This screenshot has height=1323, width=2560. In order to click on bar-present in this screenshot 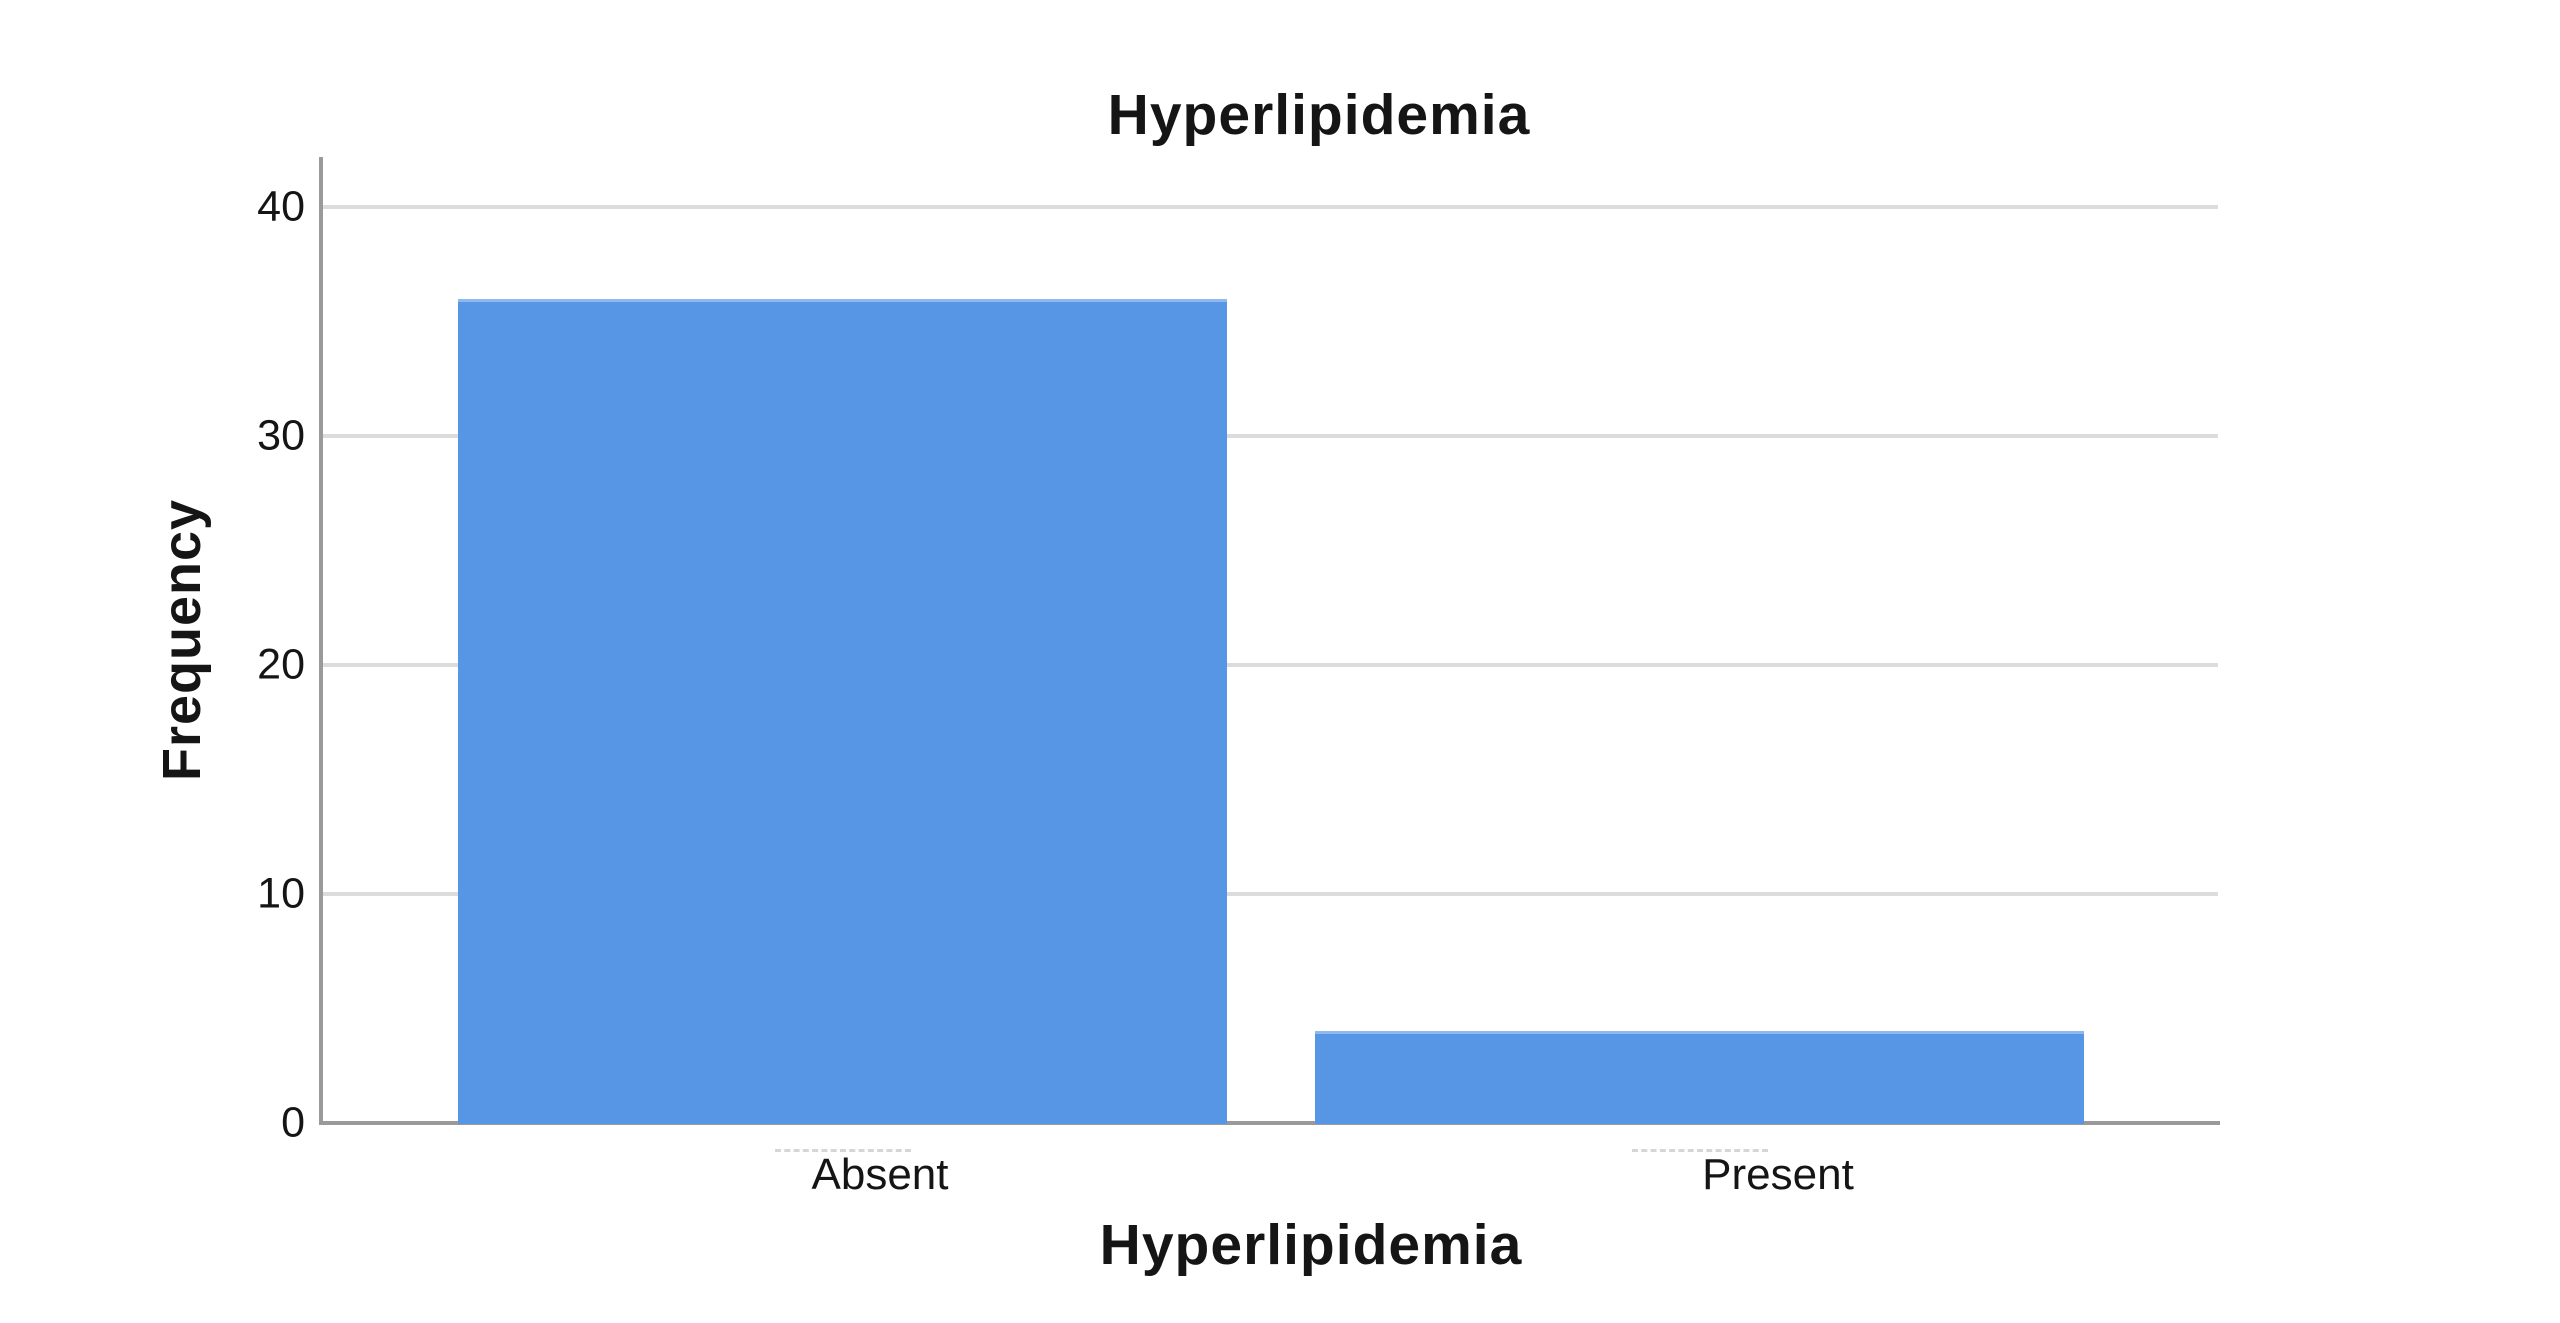, I will do `click(1699, 1077)`.